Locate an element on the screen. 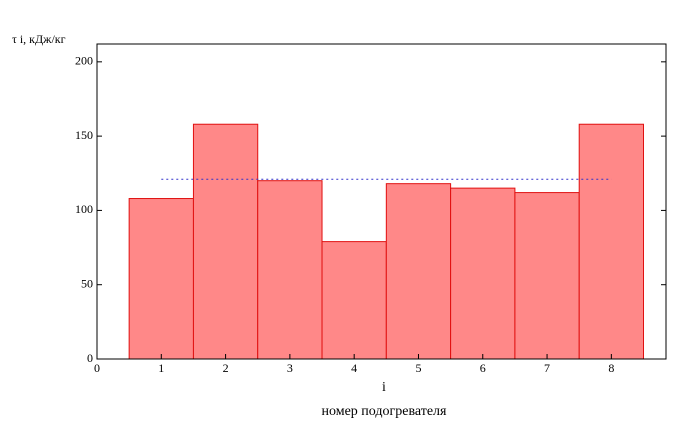 This screenshot has width=694, height=430. x-tick-label: 4 is located at coordinates (354, 368).